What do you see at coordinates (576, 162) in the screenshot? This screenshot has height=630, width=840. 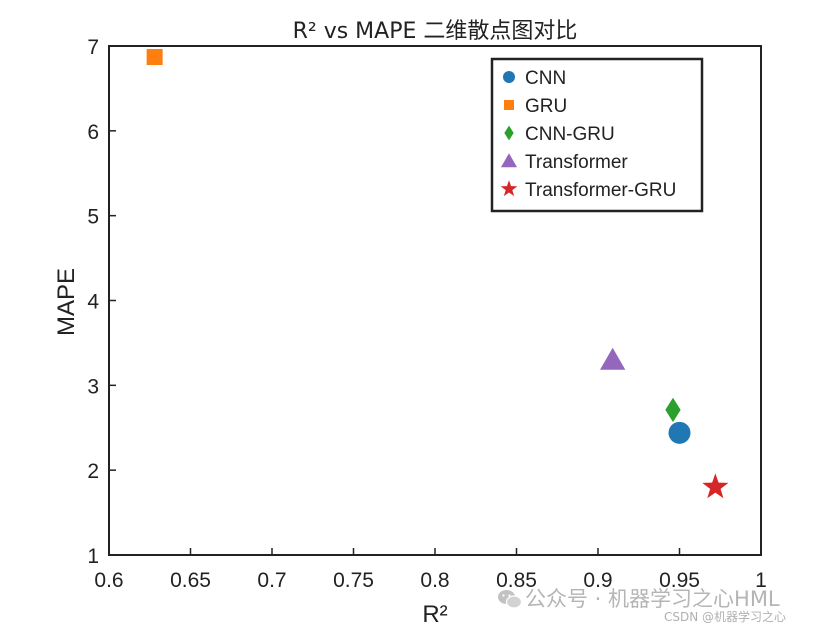 I see `legend-label: Transformer` at bounding box center [576, 162].